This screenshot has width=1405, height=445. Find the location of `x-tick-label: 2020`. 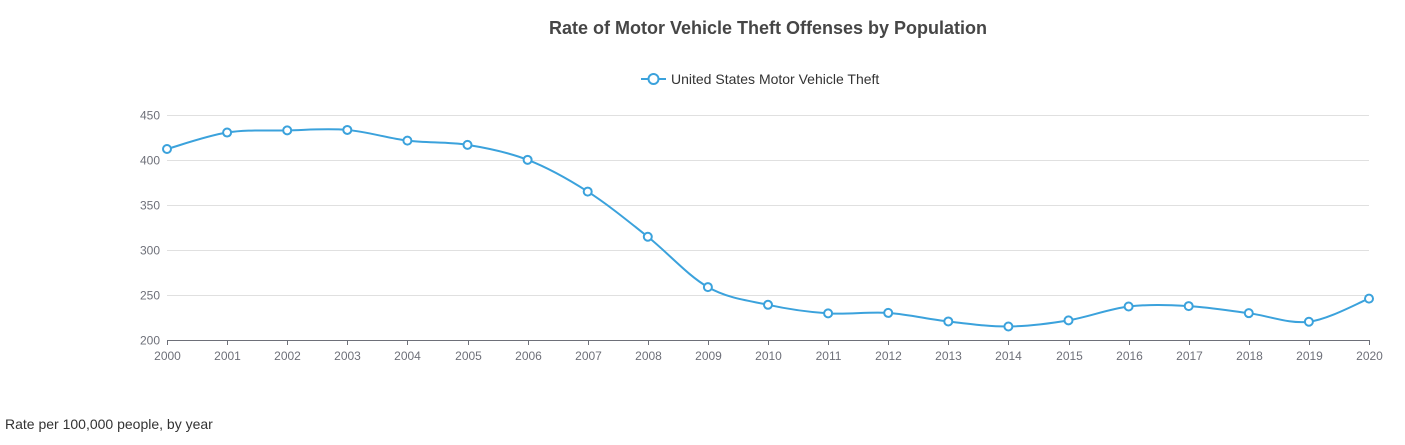

x-tick-label: 2020 is located at coordinates (1369, 356).